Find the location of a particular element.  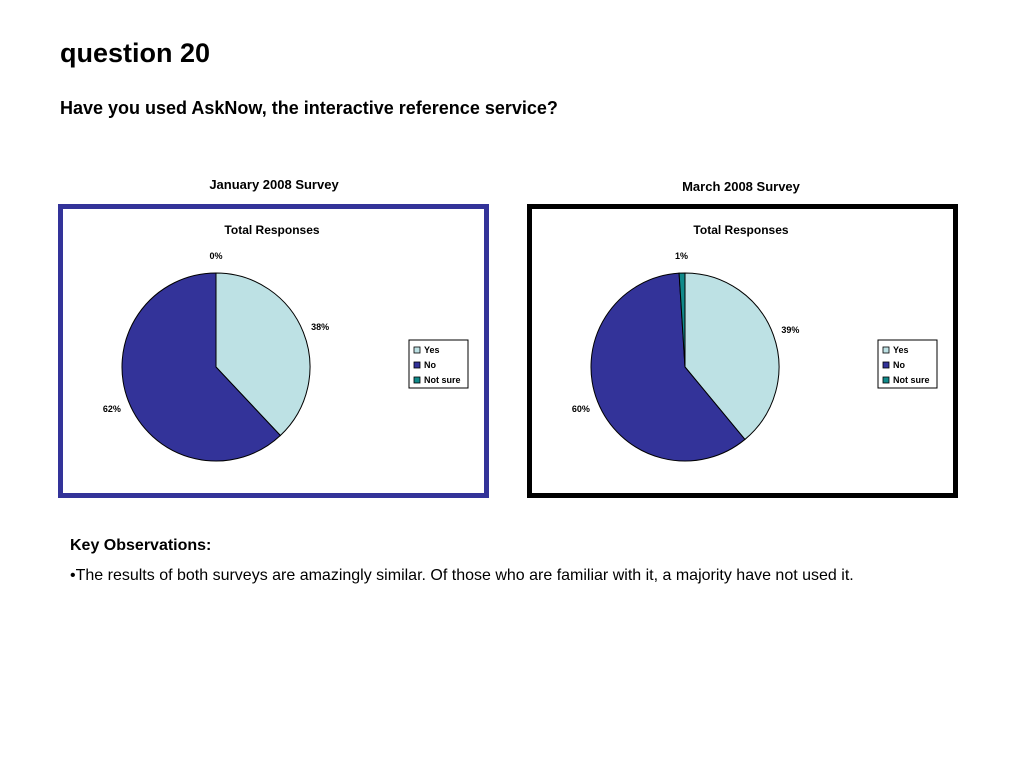

march-chart-title: Total Responses is located at coordinates (740, 230).